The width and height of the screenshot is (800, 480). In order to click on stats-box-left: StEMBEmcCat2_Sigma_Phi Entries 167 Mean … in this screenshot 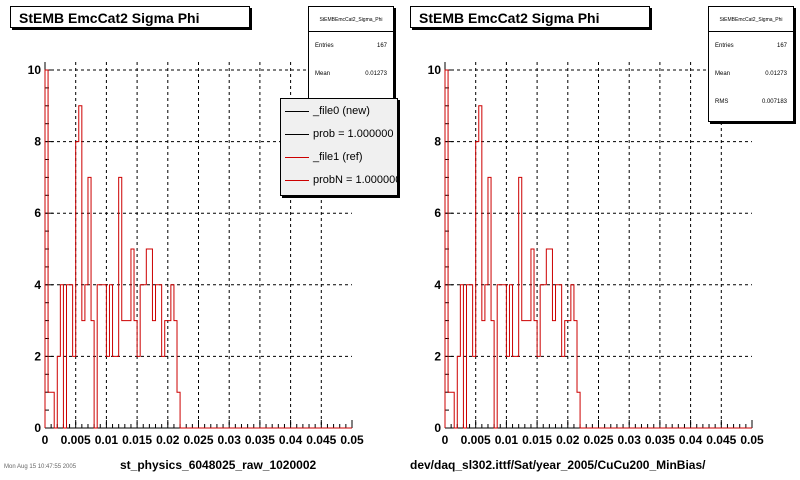, I will do `click(351, 53)`.